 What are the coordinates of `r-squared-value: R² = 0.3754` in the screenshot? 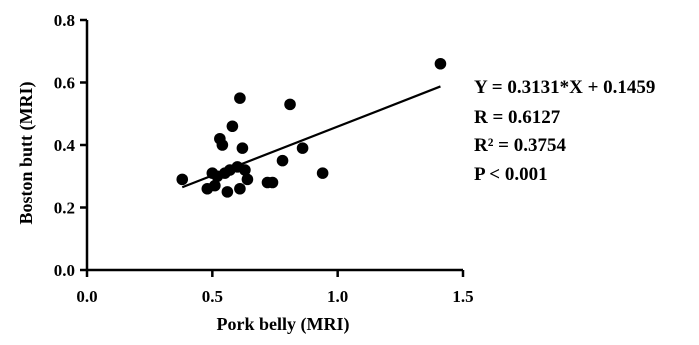 It's located at (520, 145).